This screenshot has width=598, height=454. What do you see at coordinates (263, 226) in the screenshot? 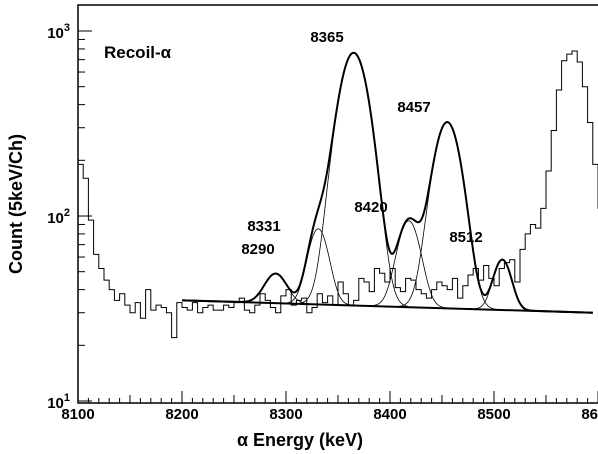
I see `peak-label-8331: 8331` at bounding box center [263, 226].